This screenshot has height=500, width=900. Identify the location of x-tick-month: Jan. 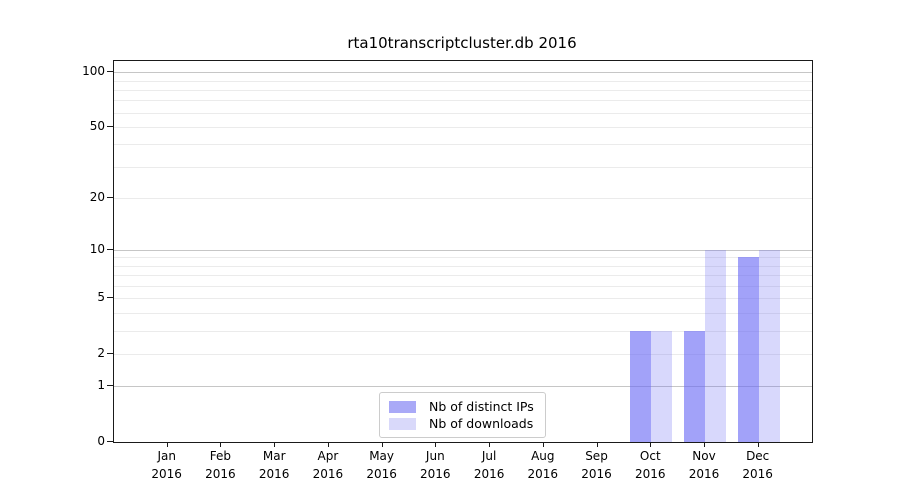
(166, 456).